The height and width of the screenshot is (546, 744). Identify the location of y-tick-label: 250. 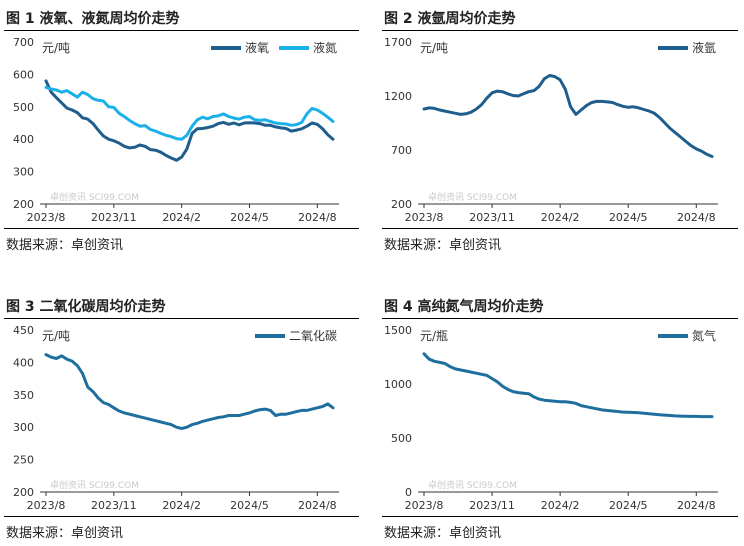
(23, 460).